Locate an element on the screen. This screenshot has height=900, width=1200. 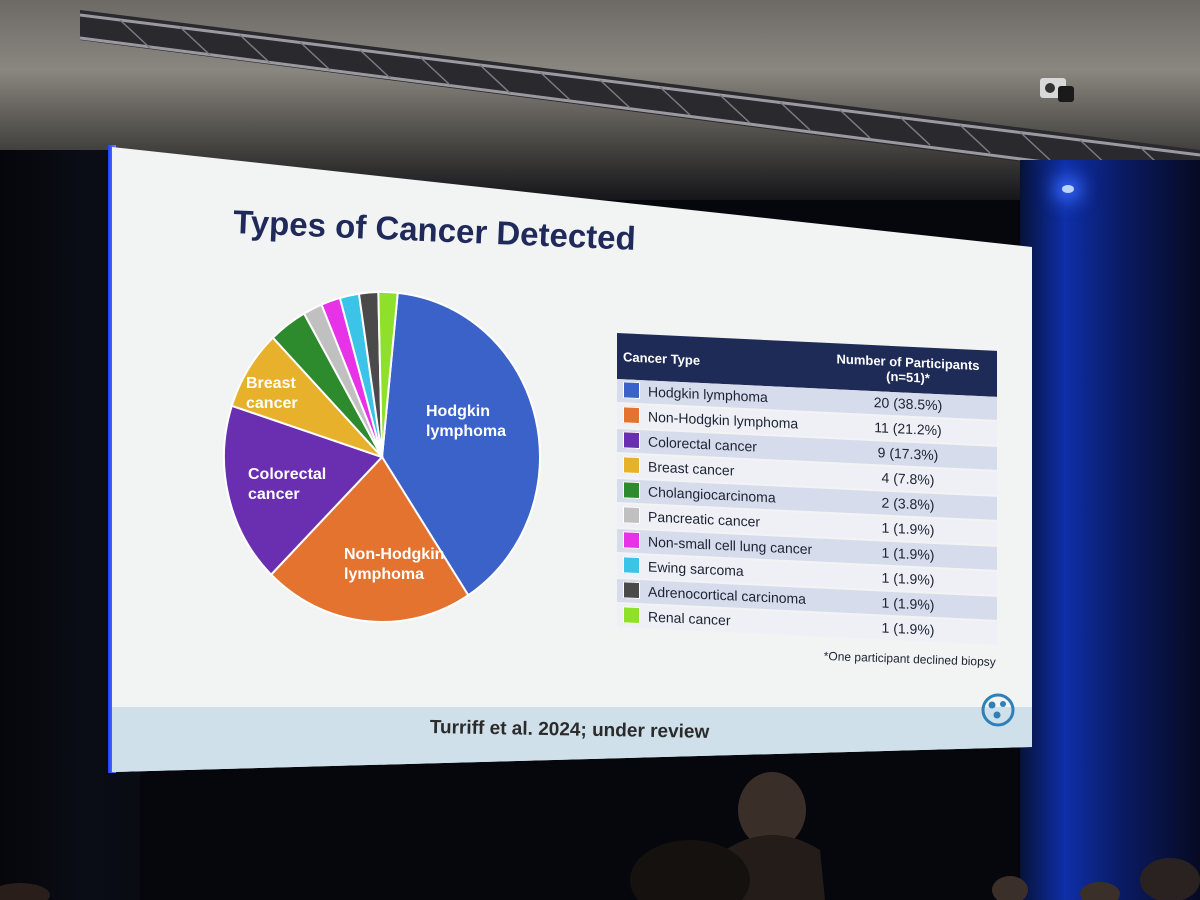
footnote: *One participant declined biopsy is located at coordinates (910, 659).